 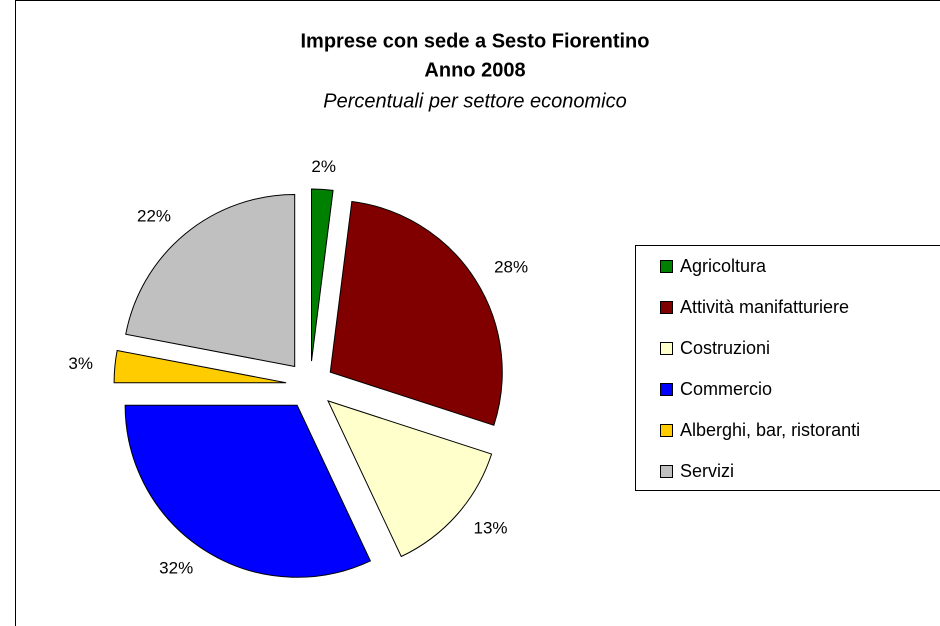 I want to click on data-label: 13%, so click(x=491, y=528).